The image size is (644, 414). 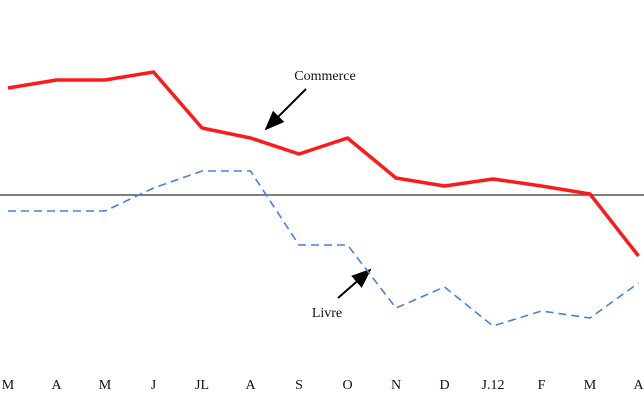 What do you see at coordinates (299, 385) in the screenshot?
I see `x-tick-label: S` at bounding box center [299, 385].